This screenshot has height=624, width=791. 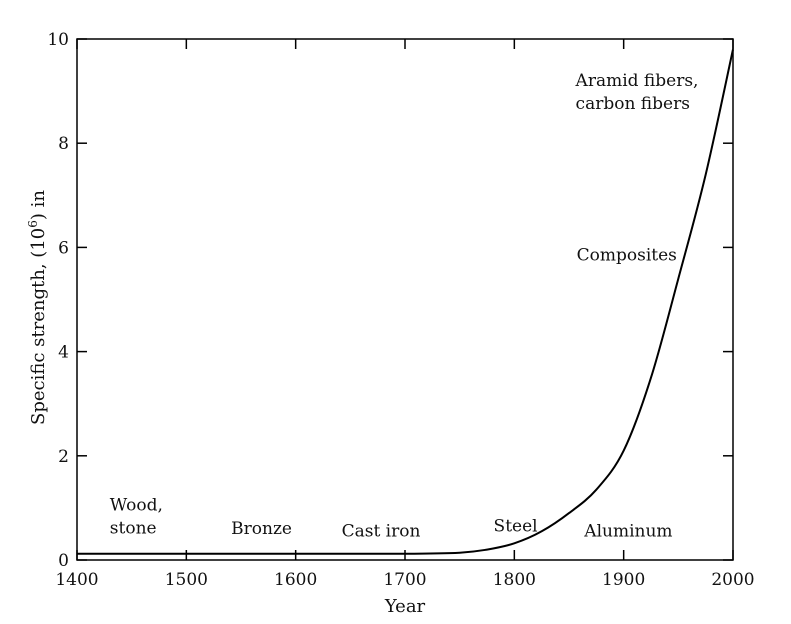 What do you see at coordinates (633, 104) in the screenshot?
I see `annotation-line: carbon fibers` at bounding box center [633, 104].